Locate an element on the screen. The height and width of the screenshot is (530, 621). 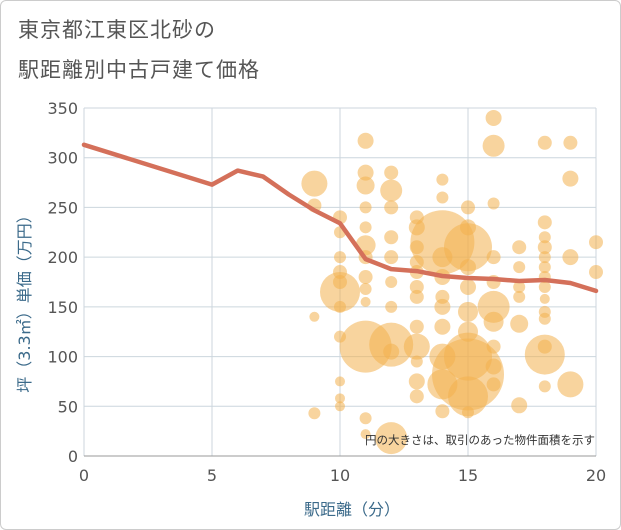
y-tick-label: 200 is located at coordinates (62, 257).